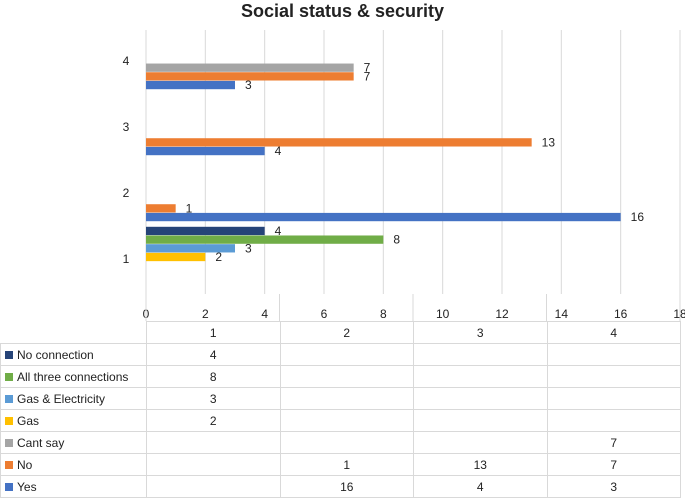 The height and width of the screenshot is (502, 685). What do you see at coordinates (25, 464) in the screenshot?
I see `legend-label: No` at bounding box center [25, 464].